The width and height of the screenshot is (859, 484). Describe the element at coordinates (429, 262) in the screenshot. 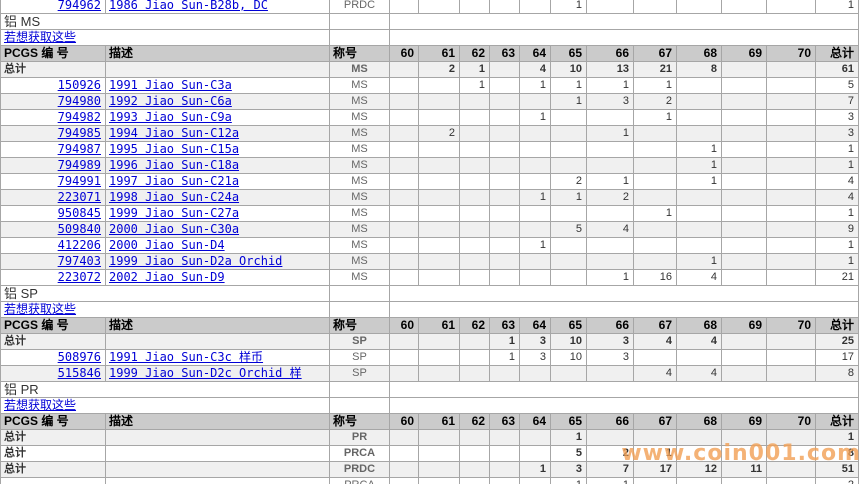

I see `coin-row: 797403 1999 Jiao Sun-D2a Orchid MS 1 1` at that location.